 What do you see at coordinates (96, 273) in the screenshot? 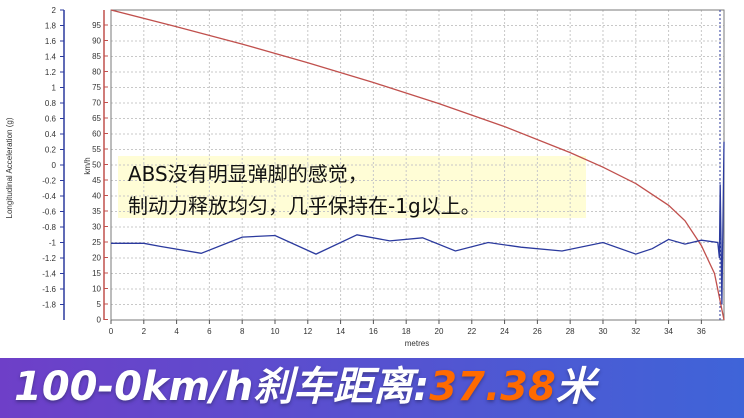
I see `right-tick-label: 15` at bounding box center [96, 273].